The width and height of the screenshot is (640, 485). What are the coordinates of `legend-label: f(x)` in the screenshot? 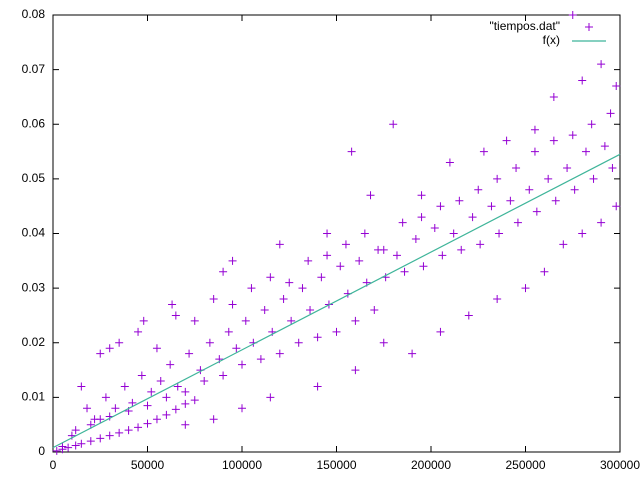 It's located at (551, 40).